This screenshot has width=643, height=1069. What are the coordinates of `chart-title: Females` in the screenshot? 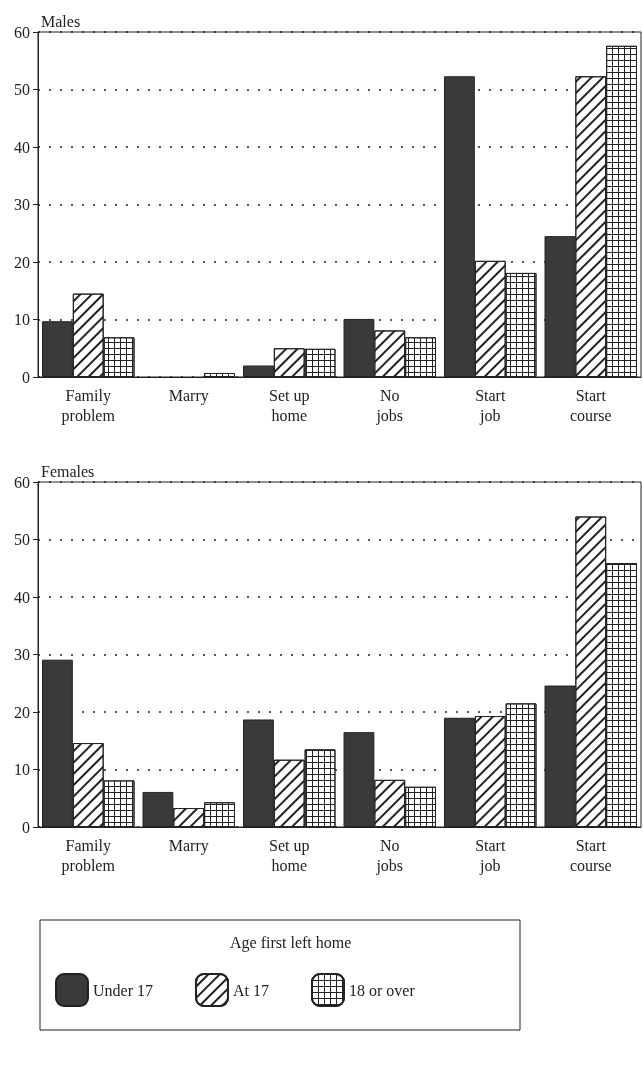 It's located at (68, 471).